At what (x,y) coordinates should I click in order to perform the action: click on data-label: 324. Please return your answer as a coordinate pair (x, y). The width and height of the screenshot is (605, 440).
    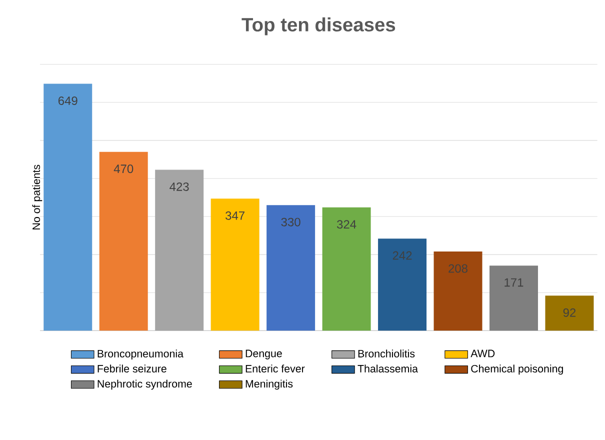
    Looking at the image, I should click on (346, 224).